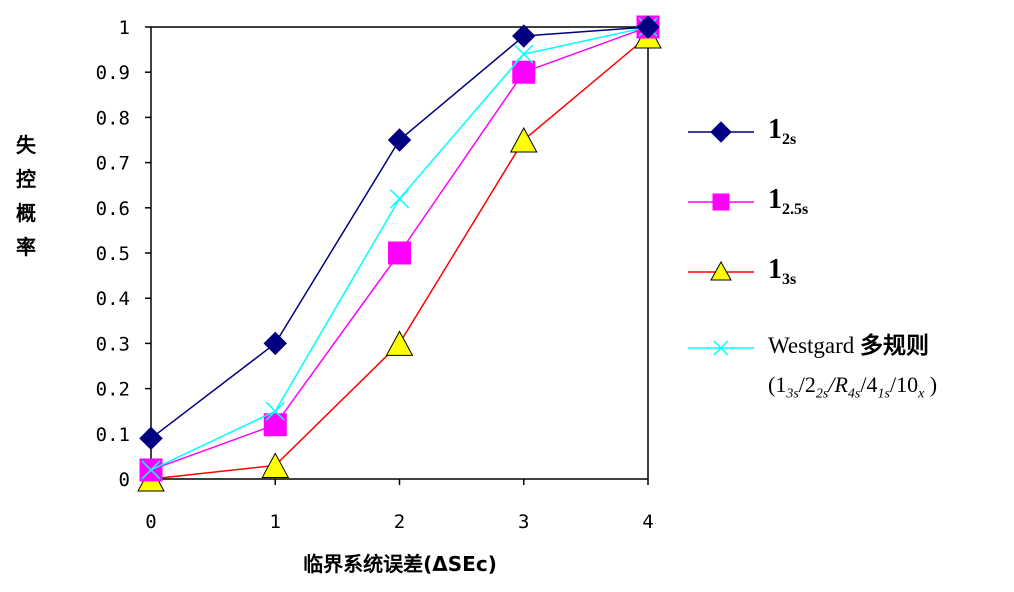 This screenshot has width=1014, height=592. What do you see at coordinates (113, 435) in the screenshot?
I see `y-tick-label: 0.1` at bounding box center [113, 435].